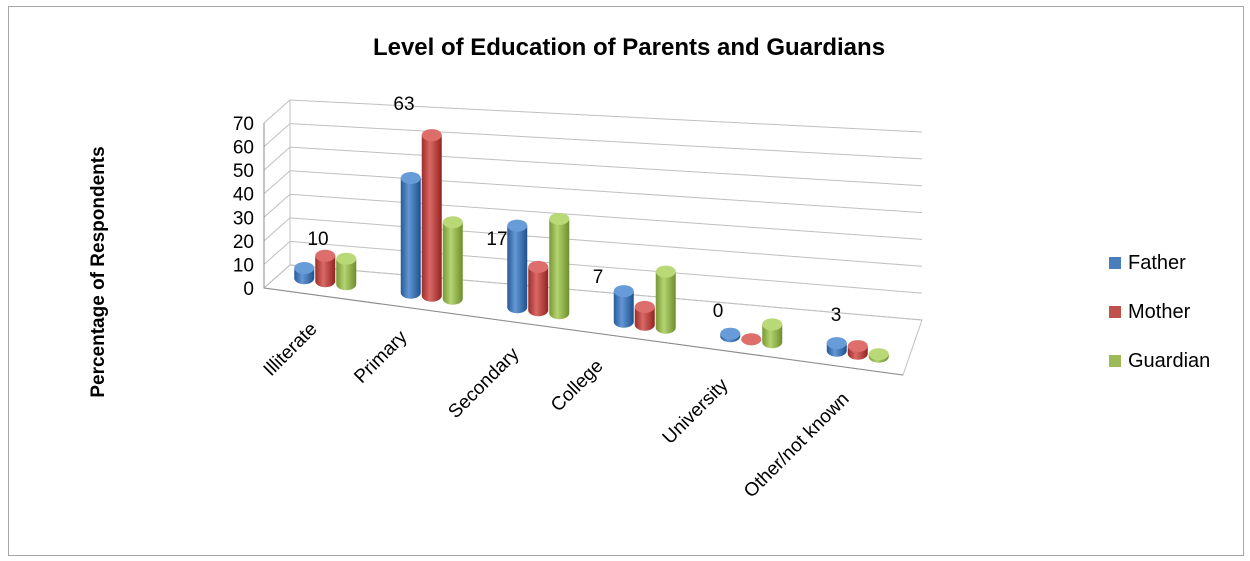 This screenshot has height=561, width=1250. Describe the element at coordinates (243, 265) in the screenshot. I see `y-tick-label: 10` at that location.